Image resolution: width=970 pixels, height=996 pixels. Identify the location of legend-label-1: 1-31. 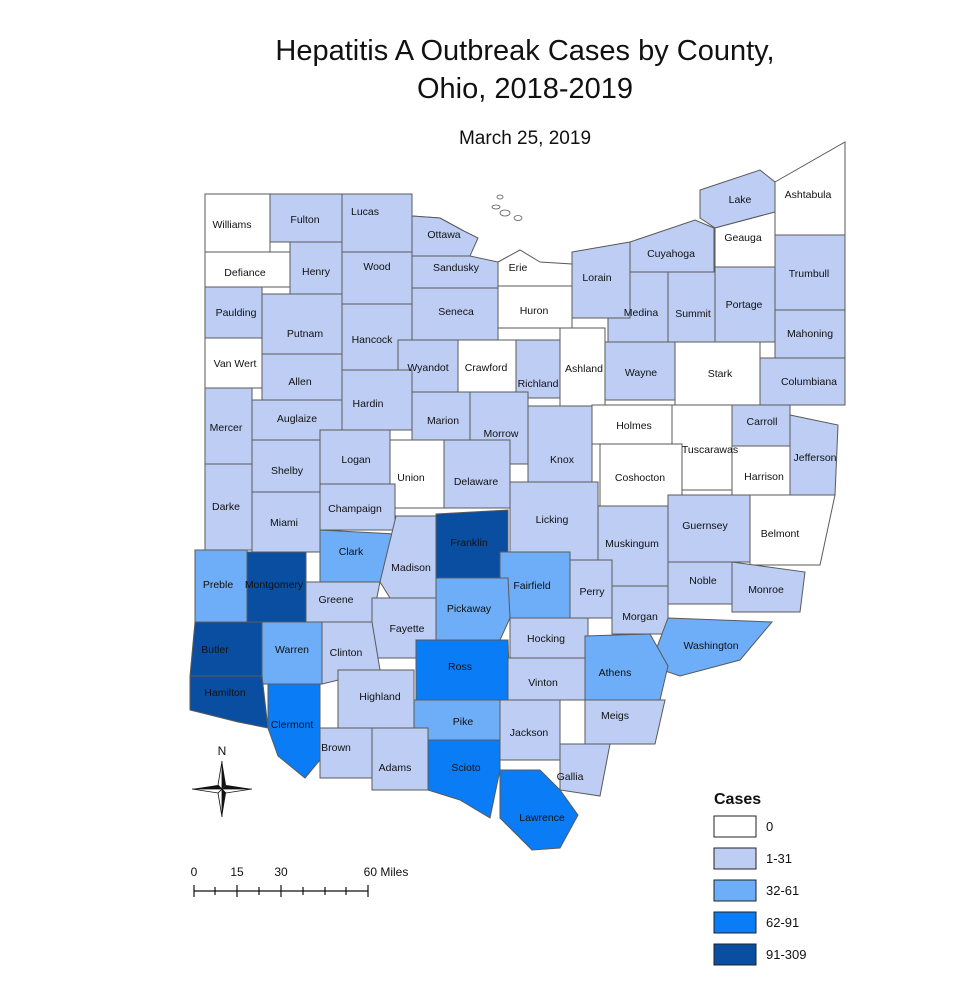
(779, 858).